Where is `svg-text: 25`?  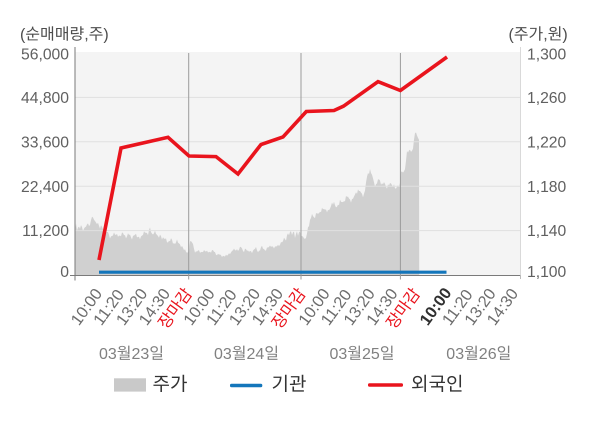
svg-text: 25 is located at coordinates (371, 354).